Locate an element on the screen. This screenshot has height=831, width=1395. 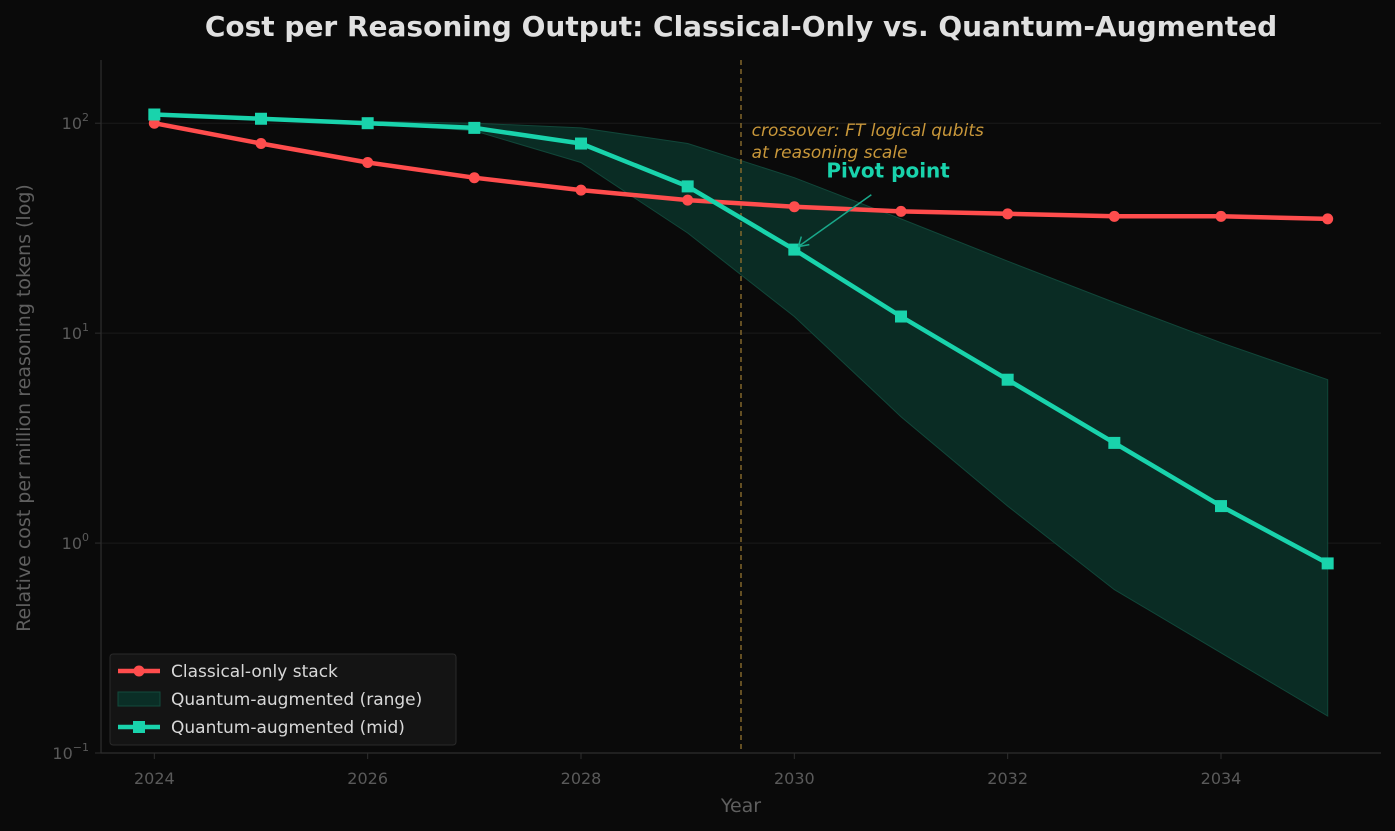
legend-marker-quantum is located at coordinates (139, 727).